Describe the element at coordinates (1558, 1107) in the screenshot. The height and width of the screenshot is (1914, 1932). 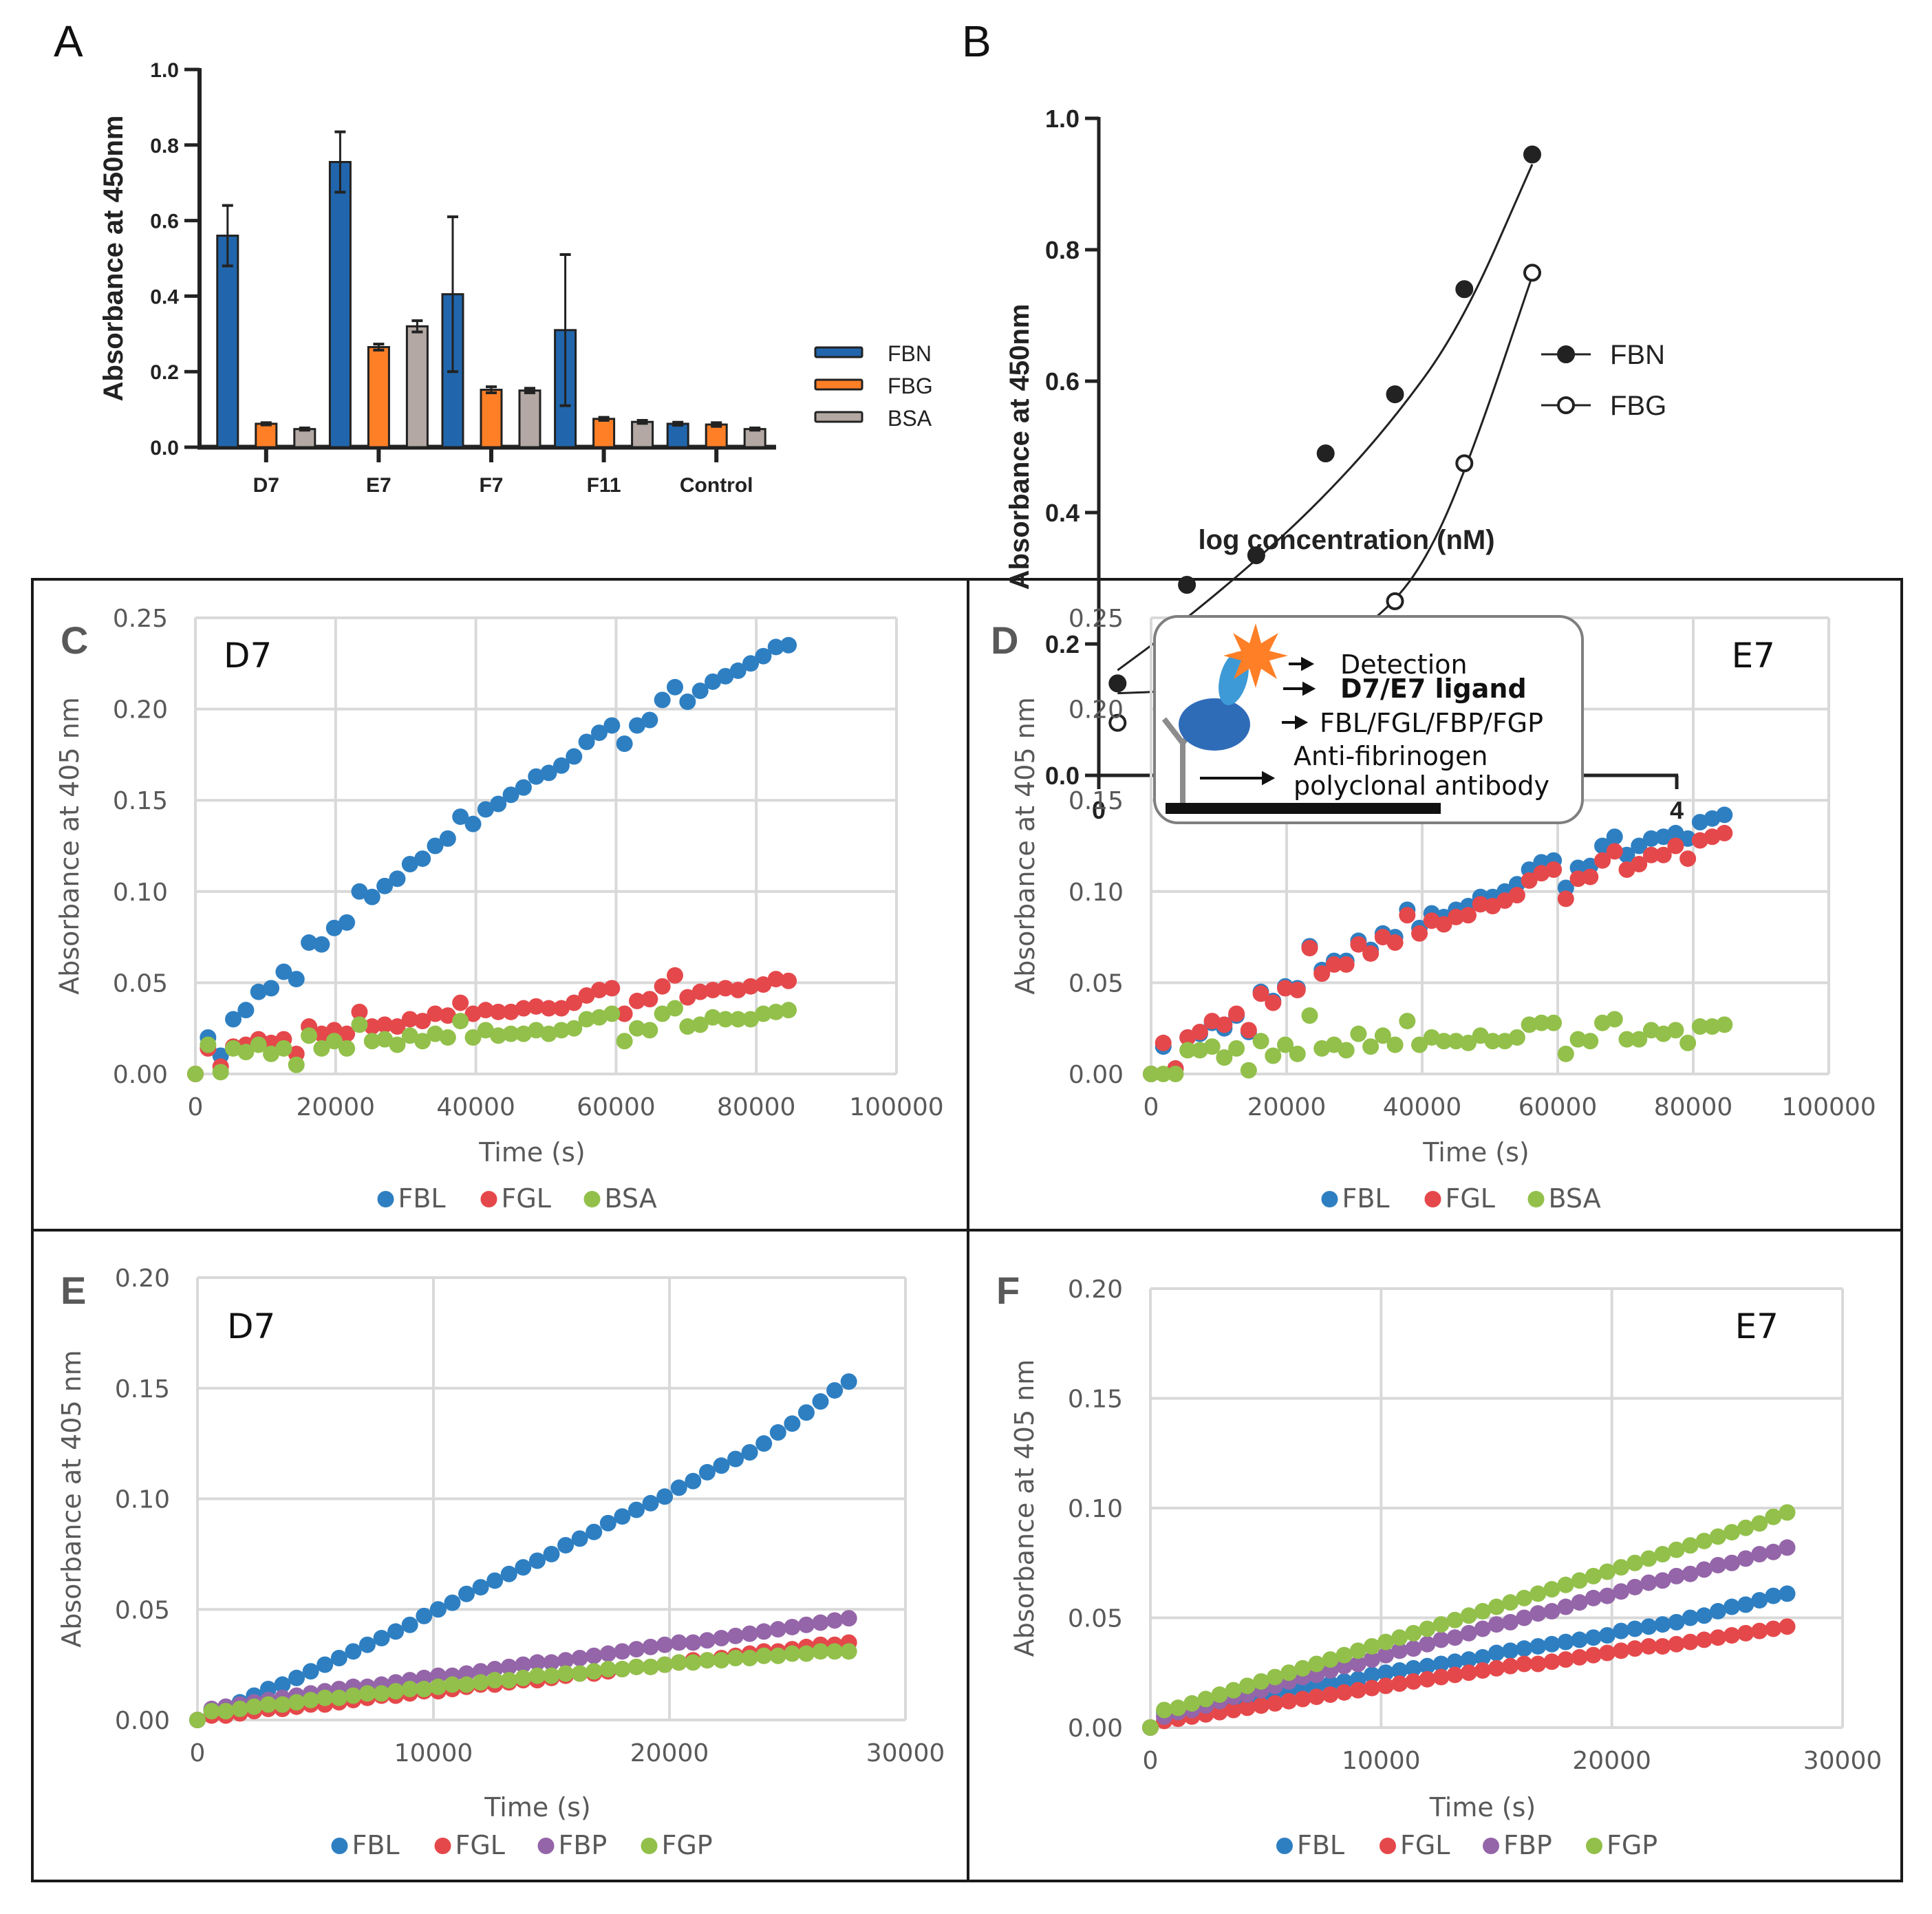
I see `x-tick-label: 60000` at that location.